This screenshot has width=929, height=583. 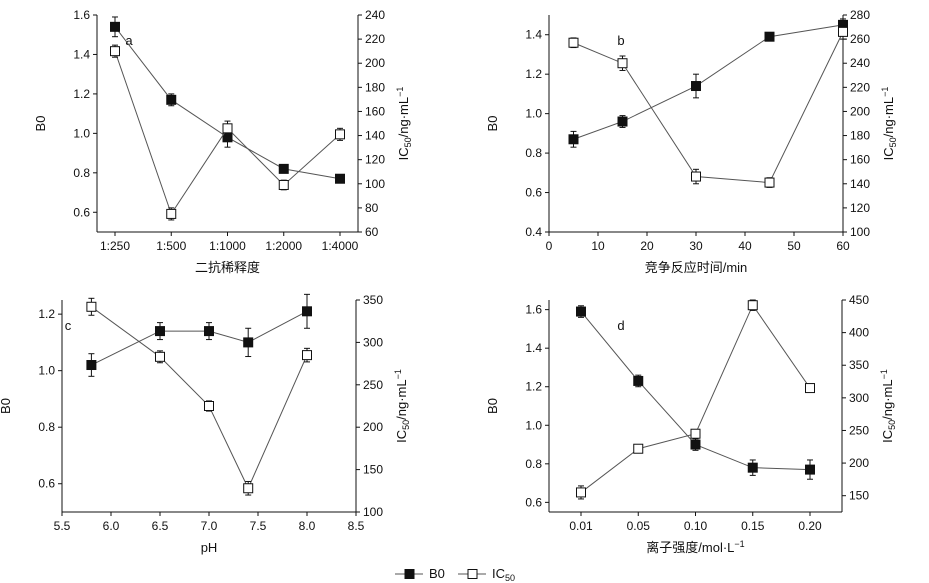 I want to click on x-tick-label: 0.05, so click(x=639, y=526).